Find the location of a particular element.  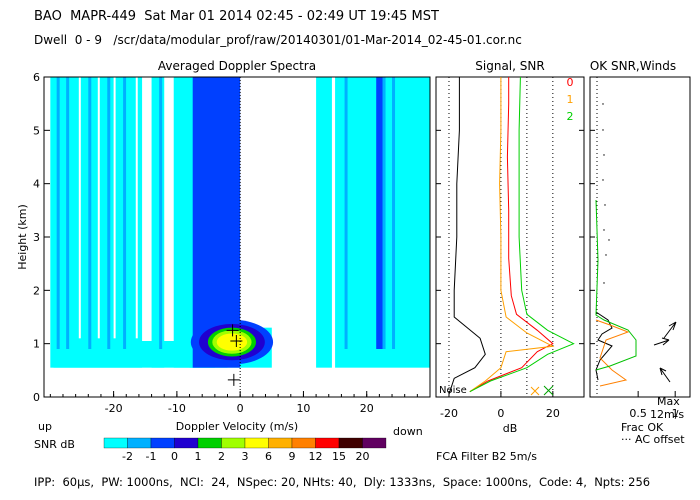

colorbar-tick-label: 6 is located at coordinates (268, 456).